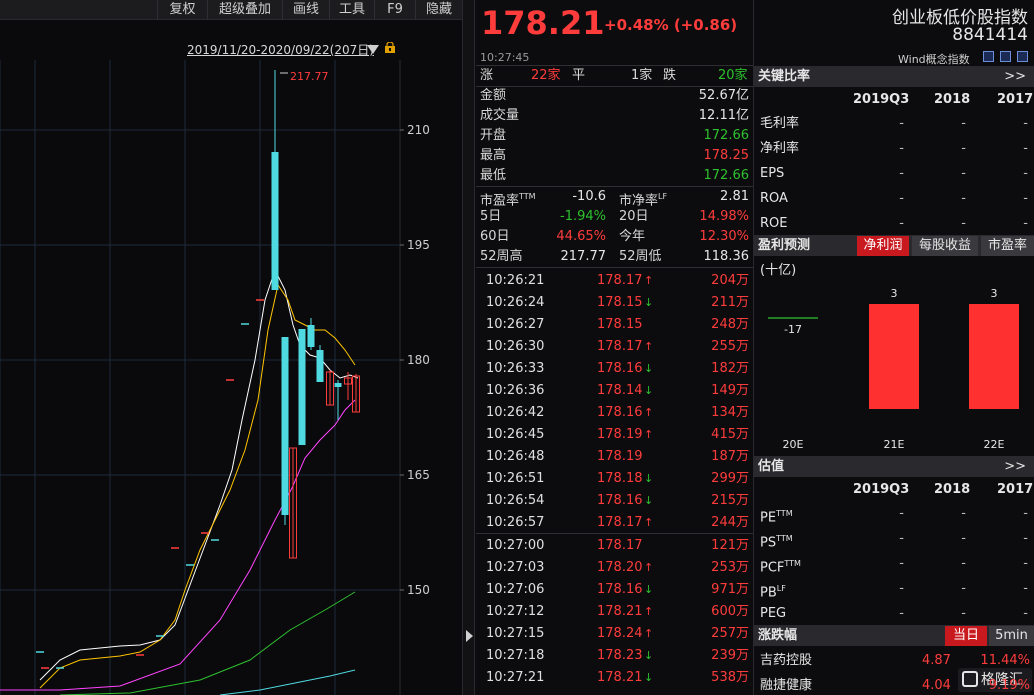 The image size is (1034, 695). What do you see at coordinates (994, 293) in the screenshot?
I see `forecast-bar-label: 3` at bounding box center [994, 293].